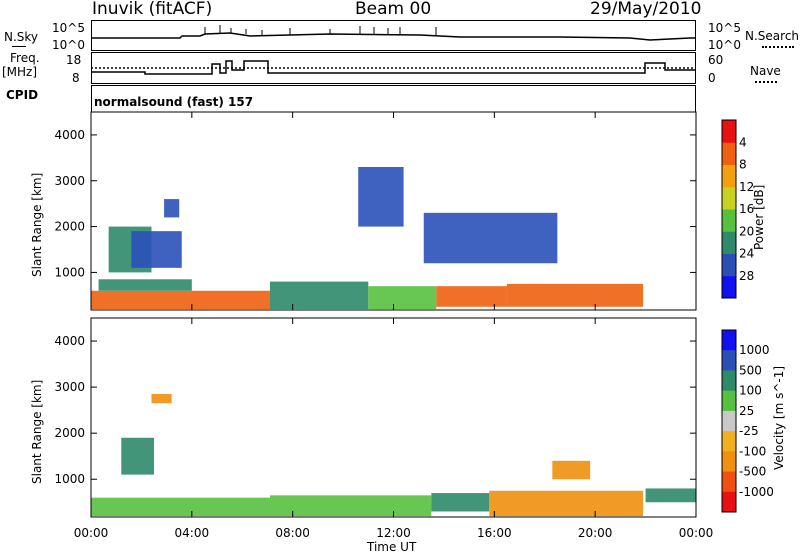 The height and width of the screenshot is (554, 800). I want to click on nsky-underline, so click(19, 46).